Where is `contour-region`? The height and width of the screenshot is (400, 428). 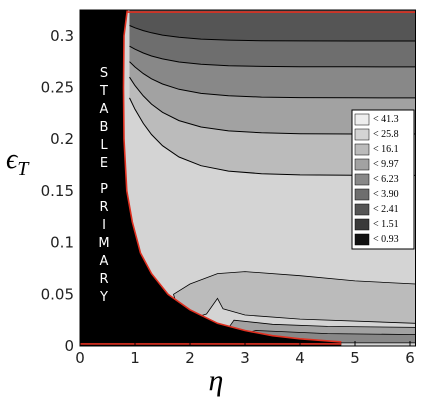 contour-region is located at coordinates (272, 25).